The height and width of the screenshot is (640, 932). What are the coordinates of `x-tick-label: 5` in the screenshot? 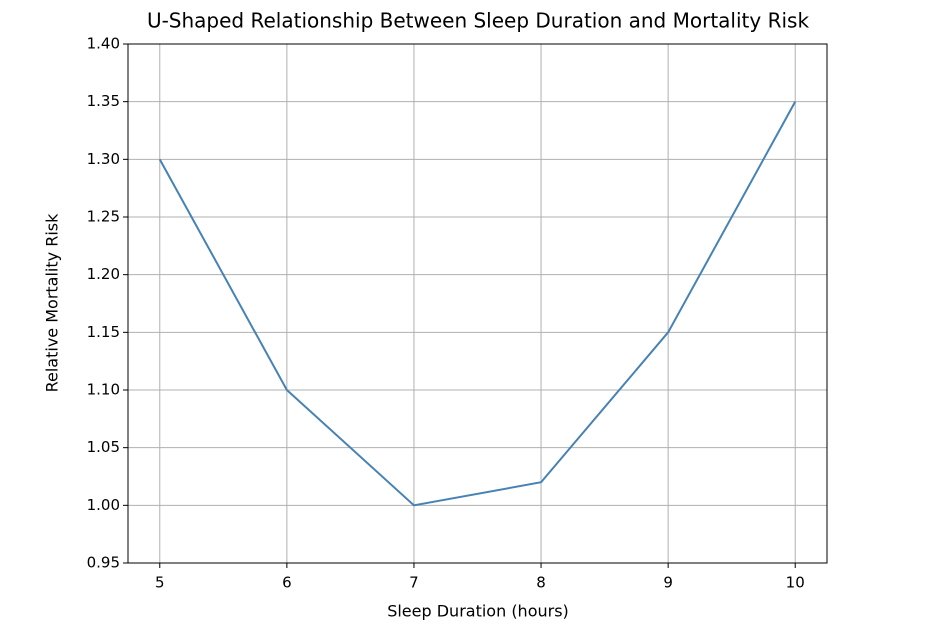 It's located at (160, 583).